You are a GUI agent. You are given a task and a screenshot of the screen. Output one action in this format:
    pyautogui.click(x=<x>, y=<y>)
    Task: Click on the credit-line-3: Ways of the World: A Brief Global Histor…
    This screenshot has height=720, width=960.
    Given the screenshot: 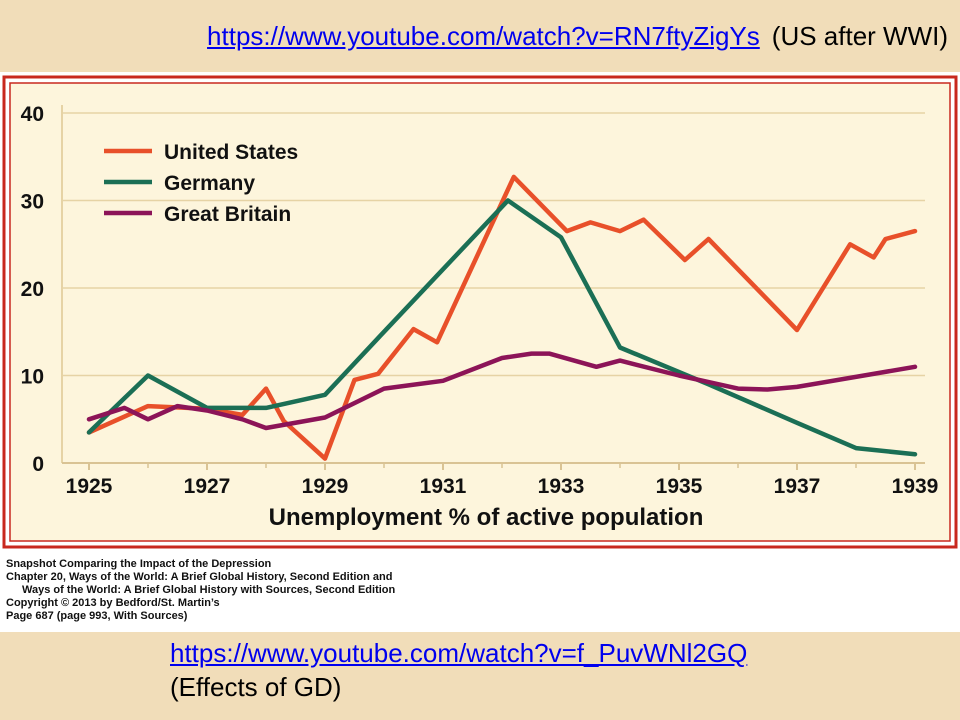 What is the action you would take?
    pyautogui.click(x=209, y=590)
    